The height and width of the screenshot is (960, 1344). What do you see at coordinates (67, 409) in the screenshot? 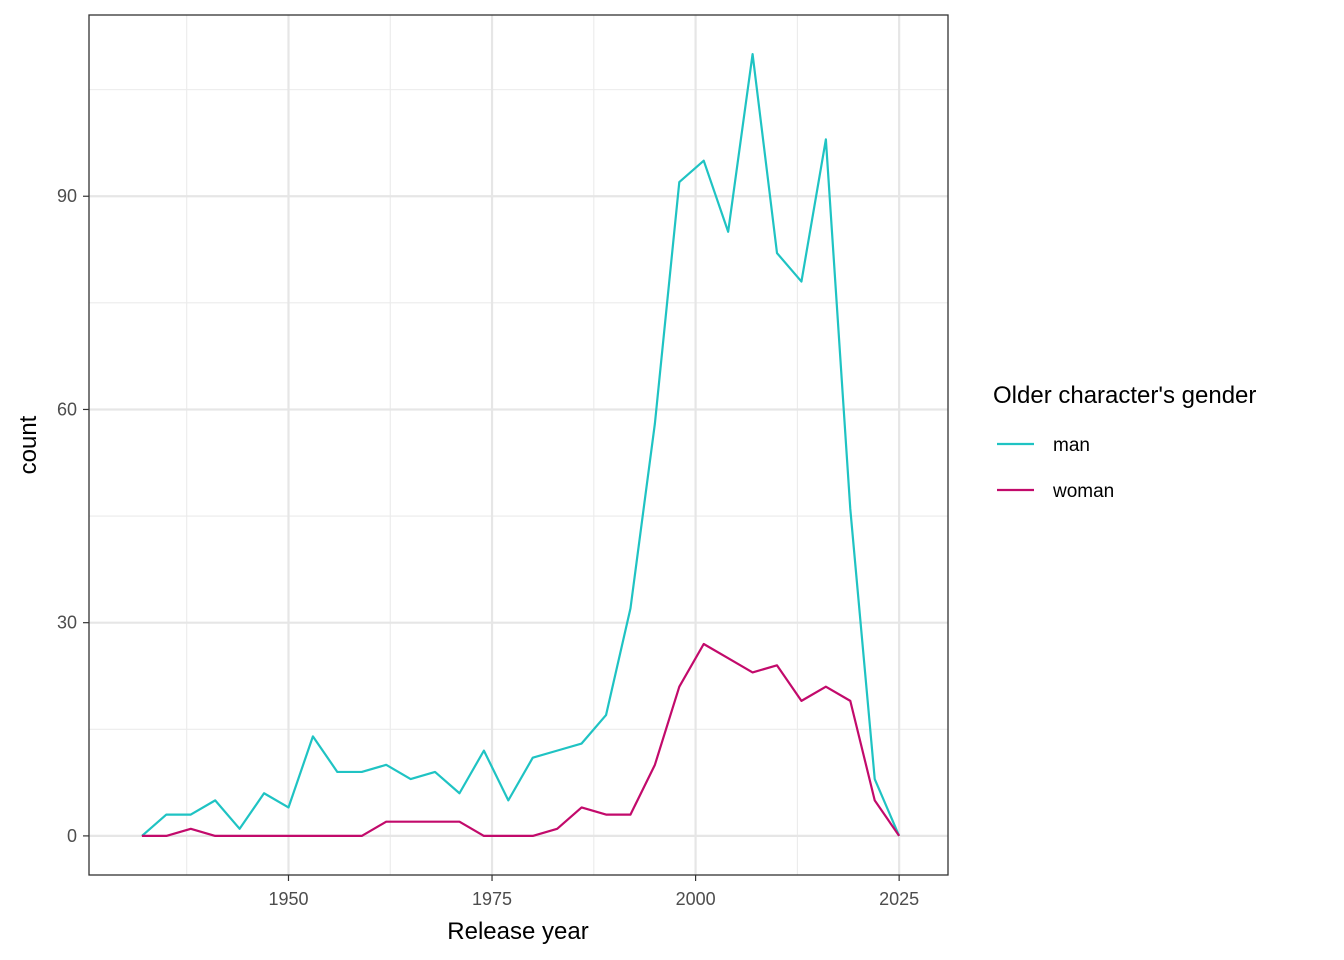
I see `y-tick-label: 60` at bounding box center [67, 409].